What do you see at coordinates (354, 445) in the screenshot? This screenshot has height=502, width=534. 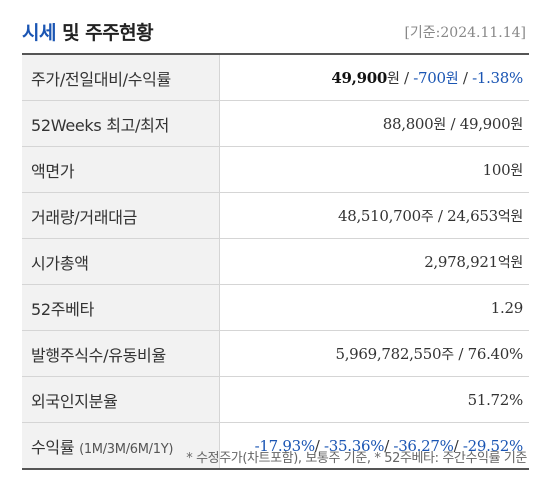 I see `return-3m: -35.36%` at bounding box center [354, 445].